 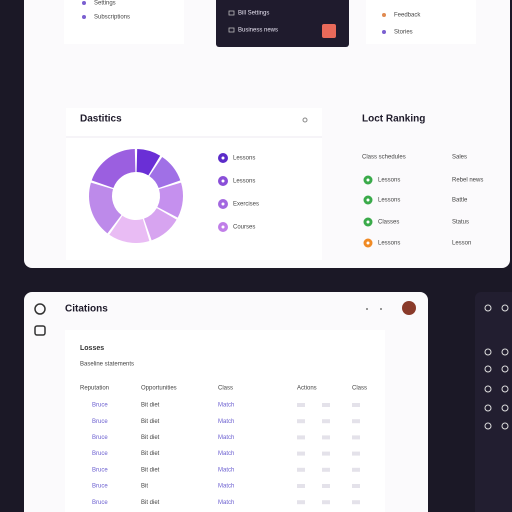 I want to click on column-header: Actions, so click(x=307, y=389).